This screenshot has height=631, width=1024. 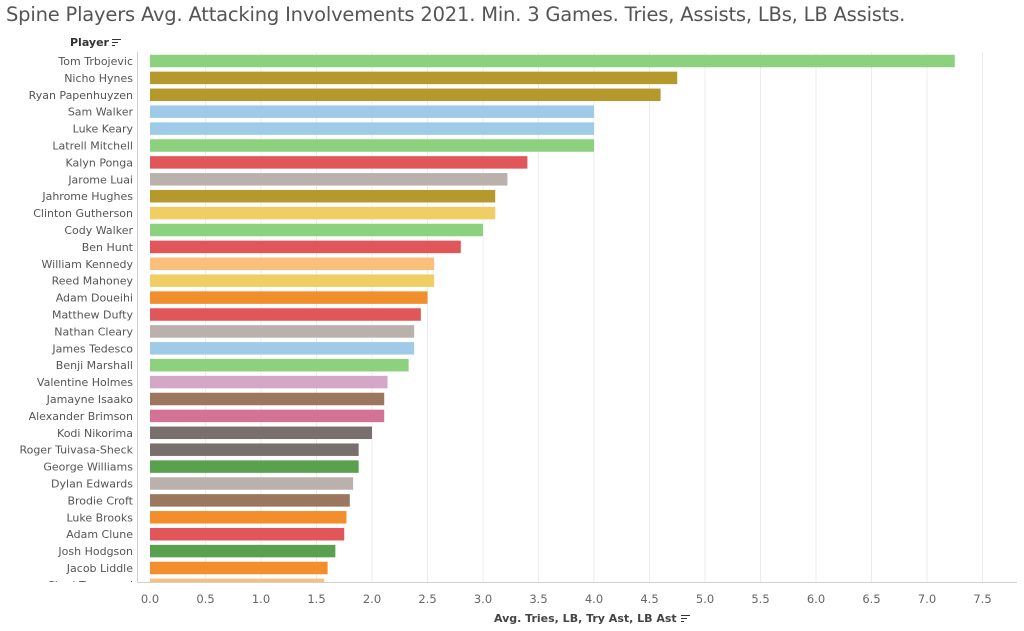 What do you see at coordinates (99, 534) in the screenshot?
I see `category-label: Adam Clune` at bounding box center [99, 534].